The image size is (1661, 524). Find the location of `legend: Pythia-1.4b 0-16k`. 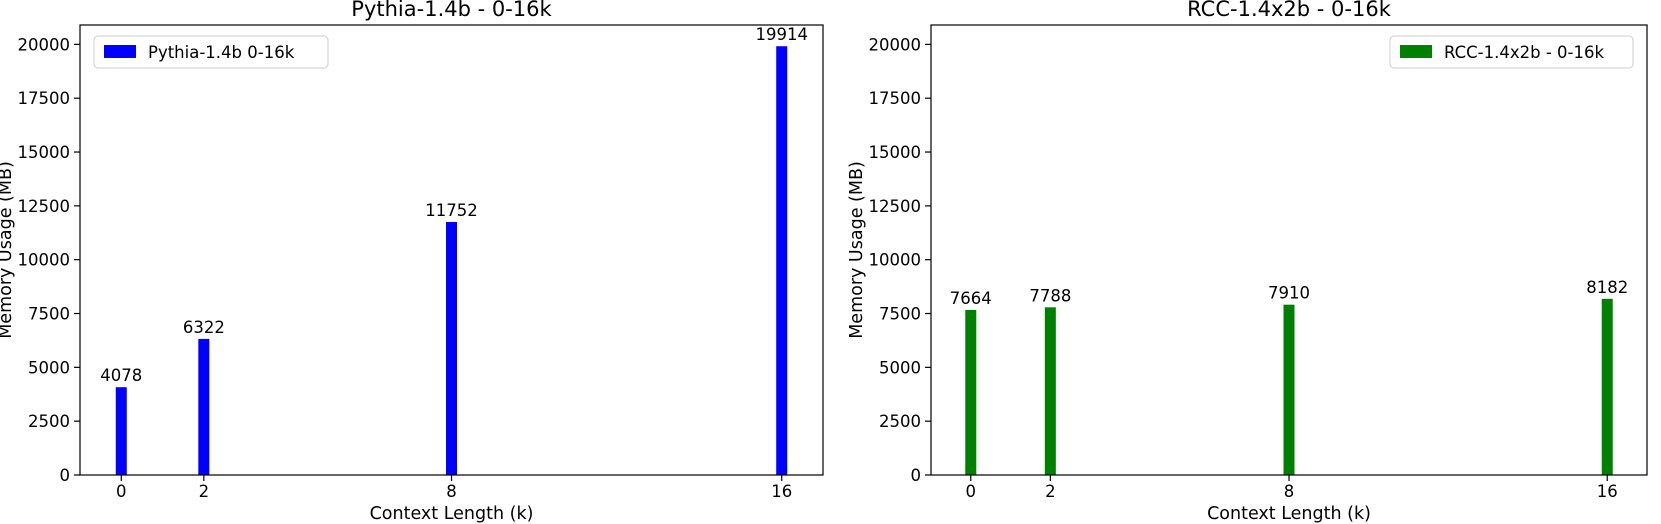

legend: Pythia-1.4b 0-16k is located at coordinates (211, 52).